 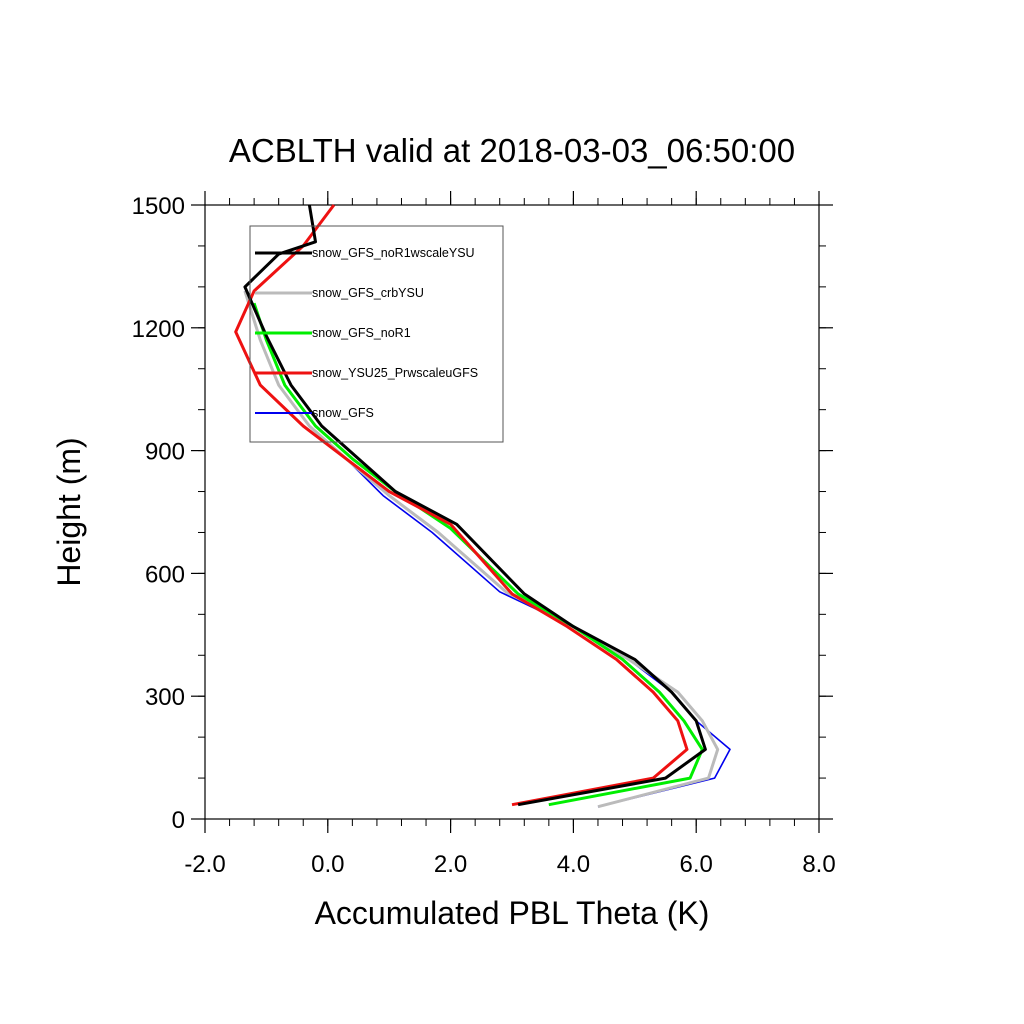 What do you see at coordinates (158, 206) in the screenshot?
I see `y-tick-label: 1500` at bounding box center [158, 206].